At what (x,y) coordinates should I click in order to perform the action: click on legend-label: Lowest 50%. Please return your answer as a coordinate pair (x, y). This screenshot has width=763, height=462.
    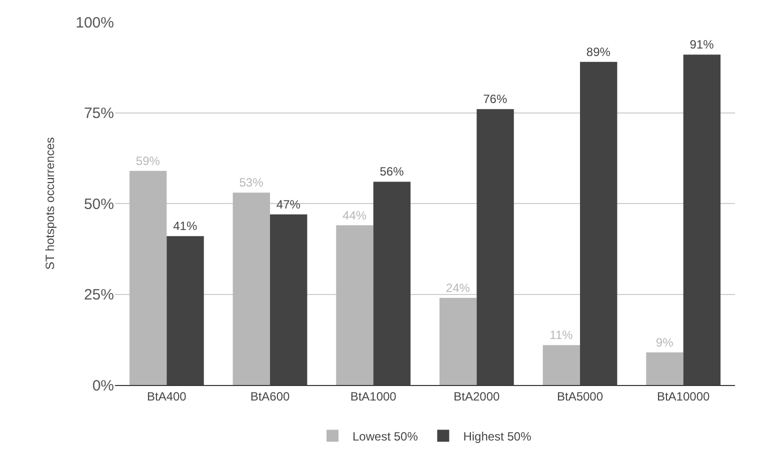
    Looking at the image, I should click on (385, 436).